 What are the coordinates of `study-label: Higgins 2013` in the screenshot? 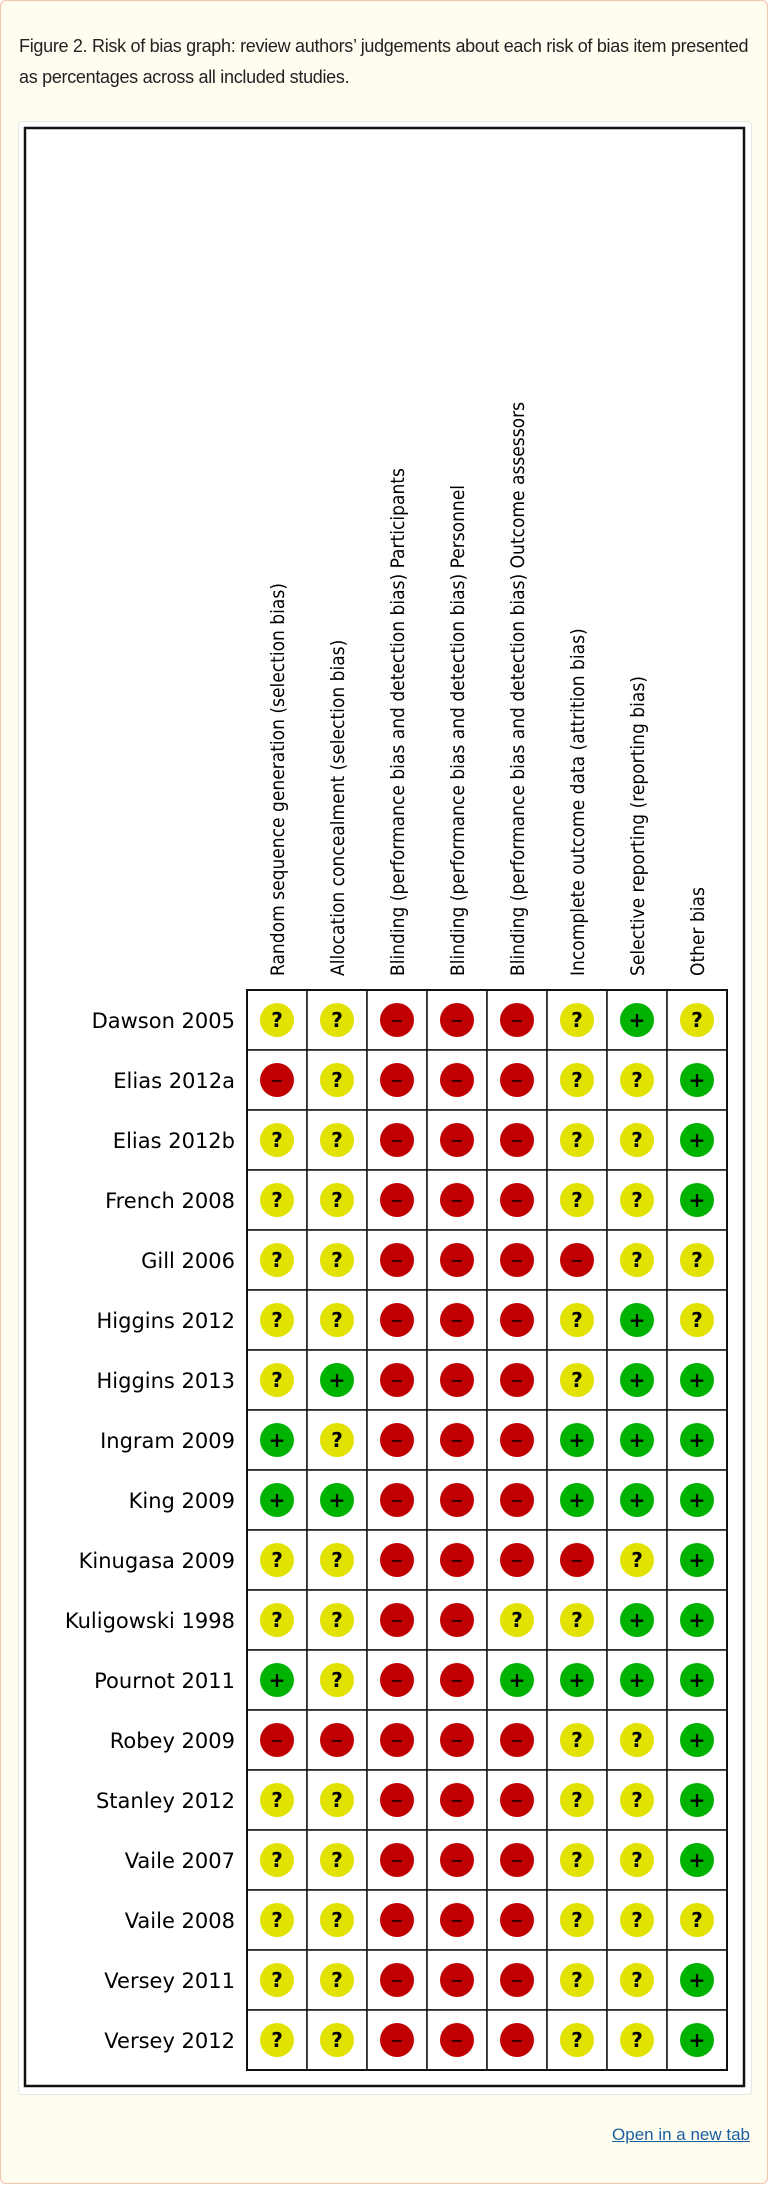 It's located at (166, 1381).